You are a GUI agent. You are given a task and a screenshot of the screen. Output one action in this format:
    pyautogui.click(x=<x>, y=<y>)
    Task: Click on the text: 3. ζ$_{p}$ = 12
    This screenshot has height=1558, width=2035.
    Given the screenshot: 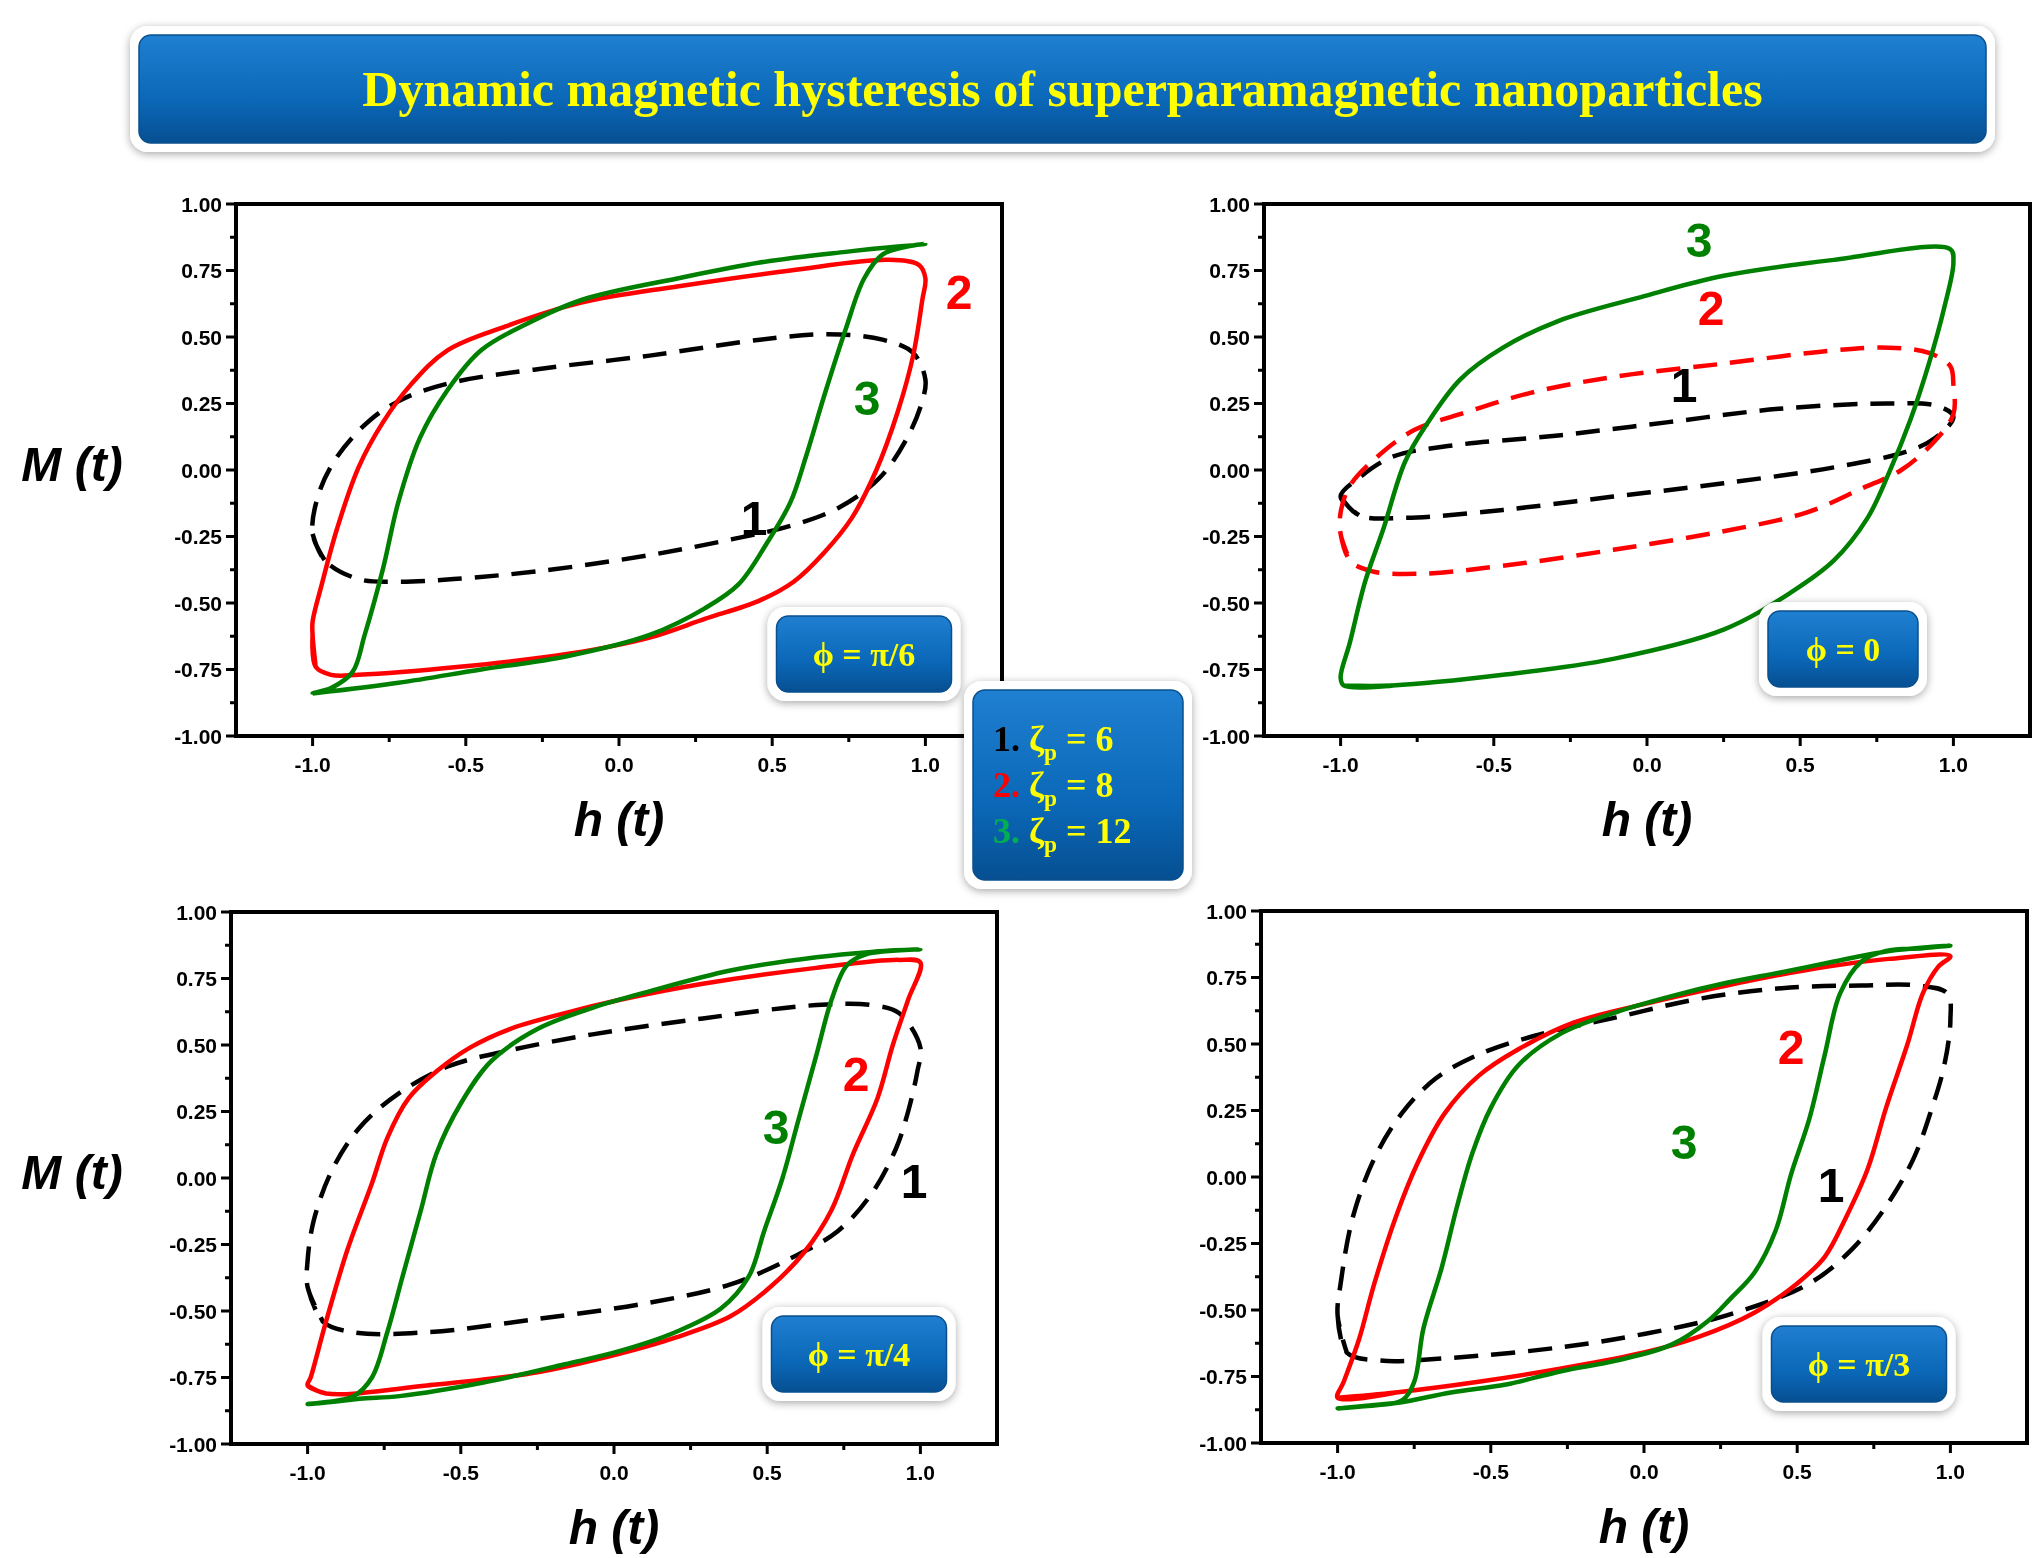 What is the action you would take?
    pyautogui.click(x=1062, y=834)
    